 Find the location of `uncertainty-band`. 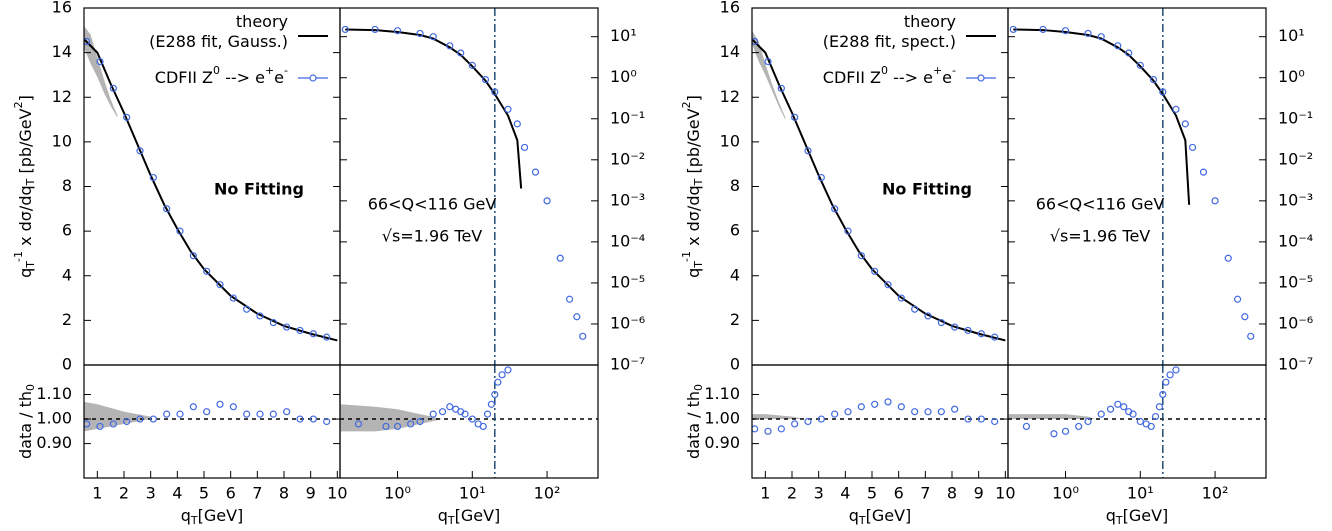

uncertainty-band is located at coordinates (391, 418).